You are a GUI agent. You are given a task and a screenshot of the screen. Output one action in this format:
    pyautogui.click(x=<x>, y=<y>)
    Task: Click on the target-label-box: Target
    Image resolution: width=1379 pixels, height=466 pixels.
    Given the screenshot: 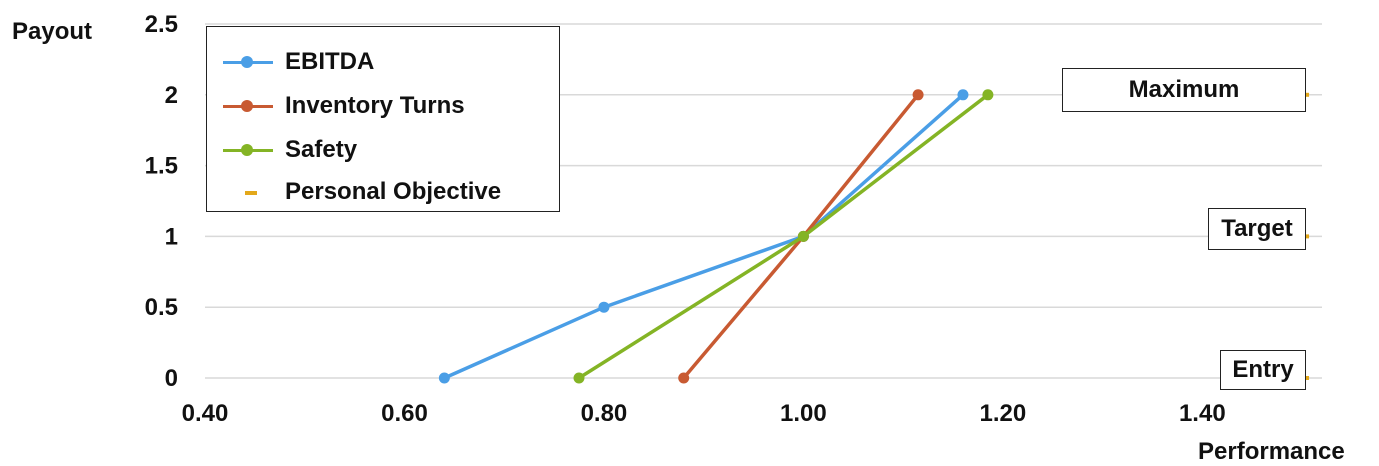 What is the action you would take?
    pyautogui.click(x=1257, y=229)
    